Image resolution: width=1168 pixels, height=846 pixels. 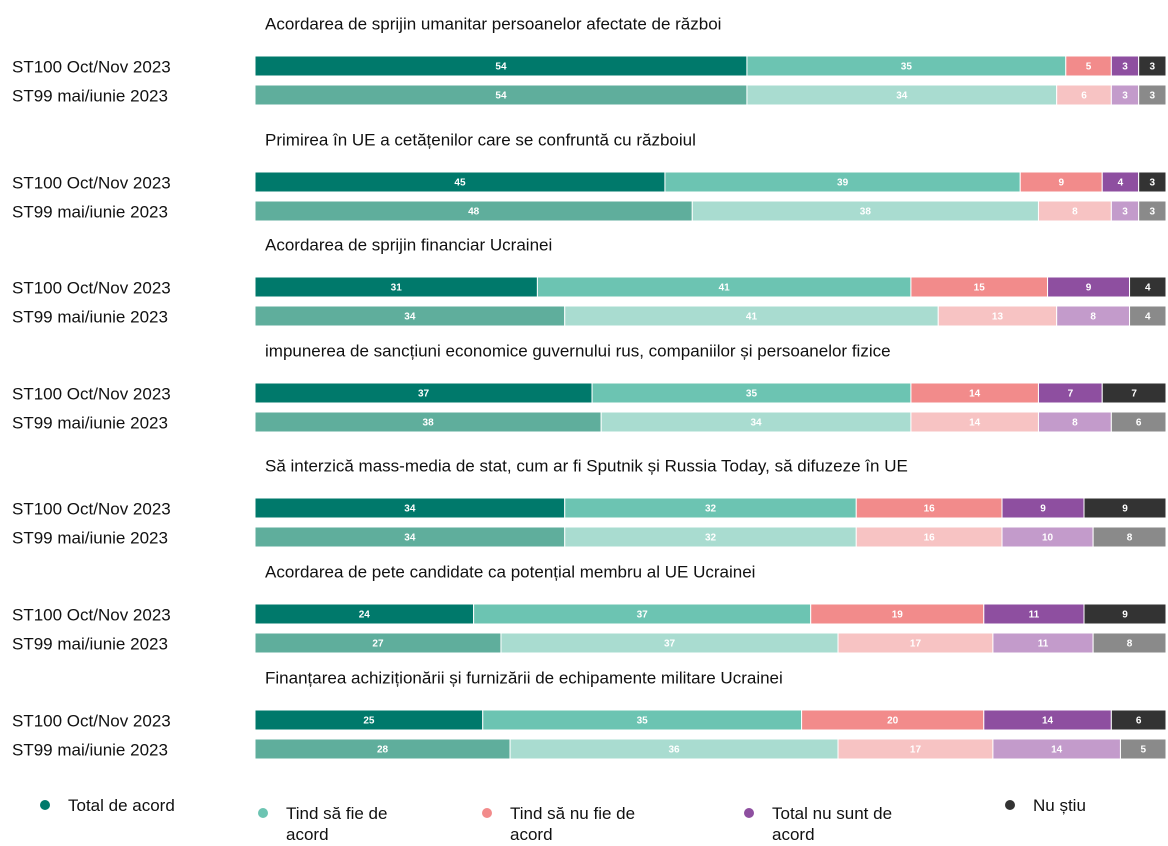 I want to click on value-label: 48, so click(x=474, y=212).